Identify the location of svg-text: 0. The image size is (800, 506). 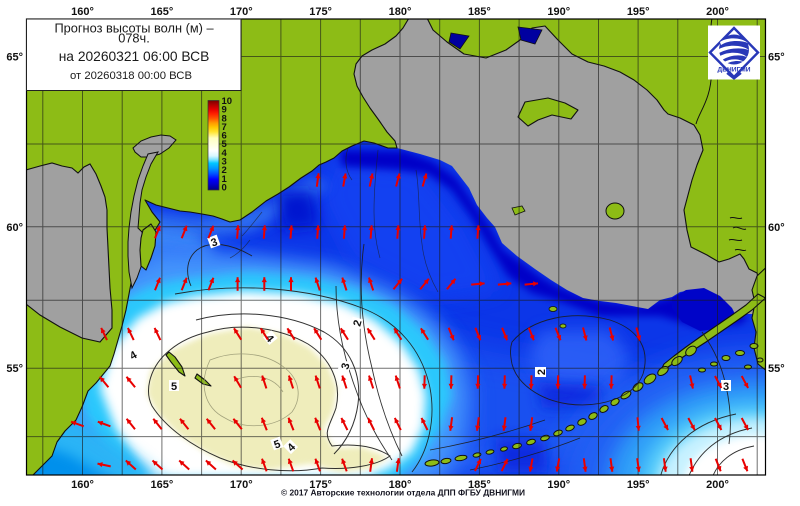
(224, 187).